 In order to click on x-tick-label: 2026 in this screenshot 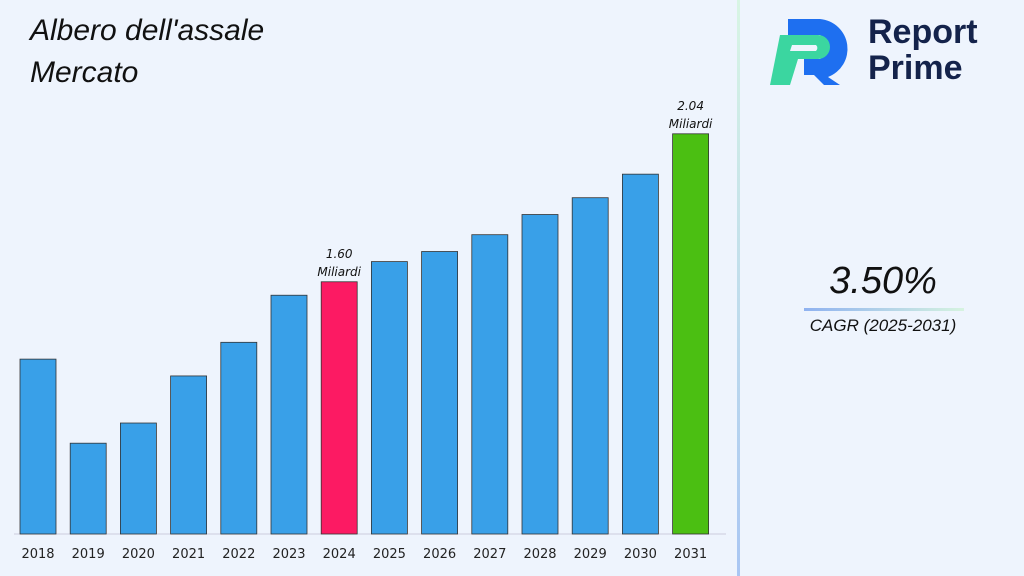, I will do `click(439, 554)`.